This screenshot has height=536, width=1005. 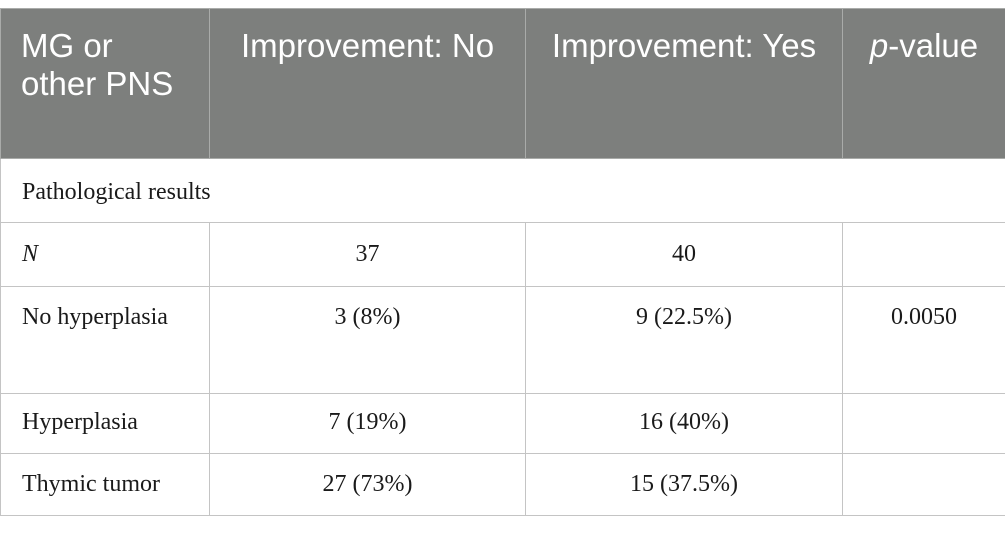 I want to click on header-p-value: p-value, so click(x=923, y=83).